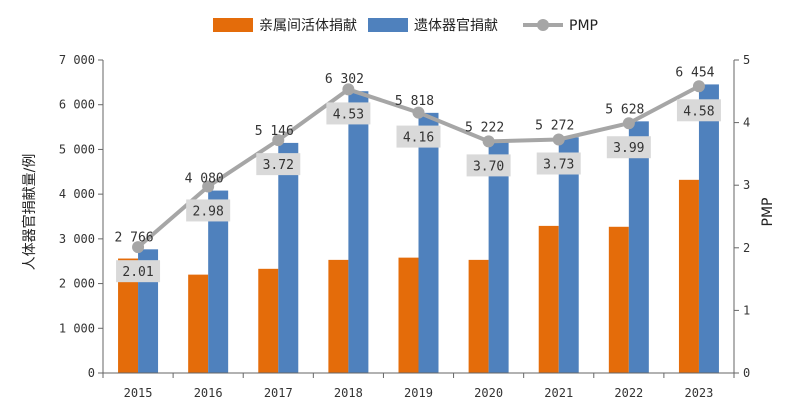 This screenshot has width=804, height=417. I want to click on pmp-point-2020, so click(488, 141).